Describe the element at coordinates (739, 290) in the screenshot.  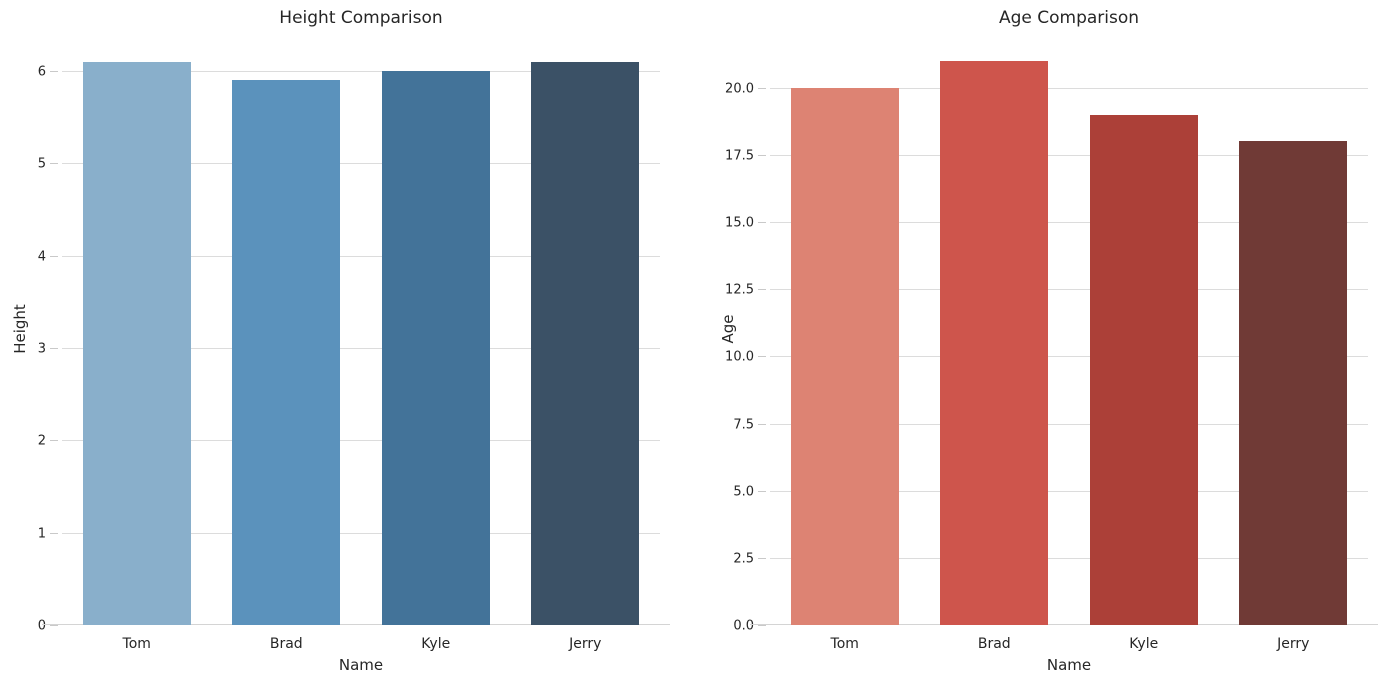
I see `y-tick-label: 12.5` at that location.